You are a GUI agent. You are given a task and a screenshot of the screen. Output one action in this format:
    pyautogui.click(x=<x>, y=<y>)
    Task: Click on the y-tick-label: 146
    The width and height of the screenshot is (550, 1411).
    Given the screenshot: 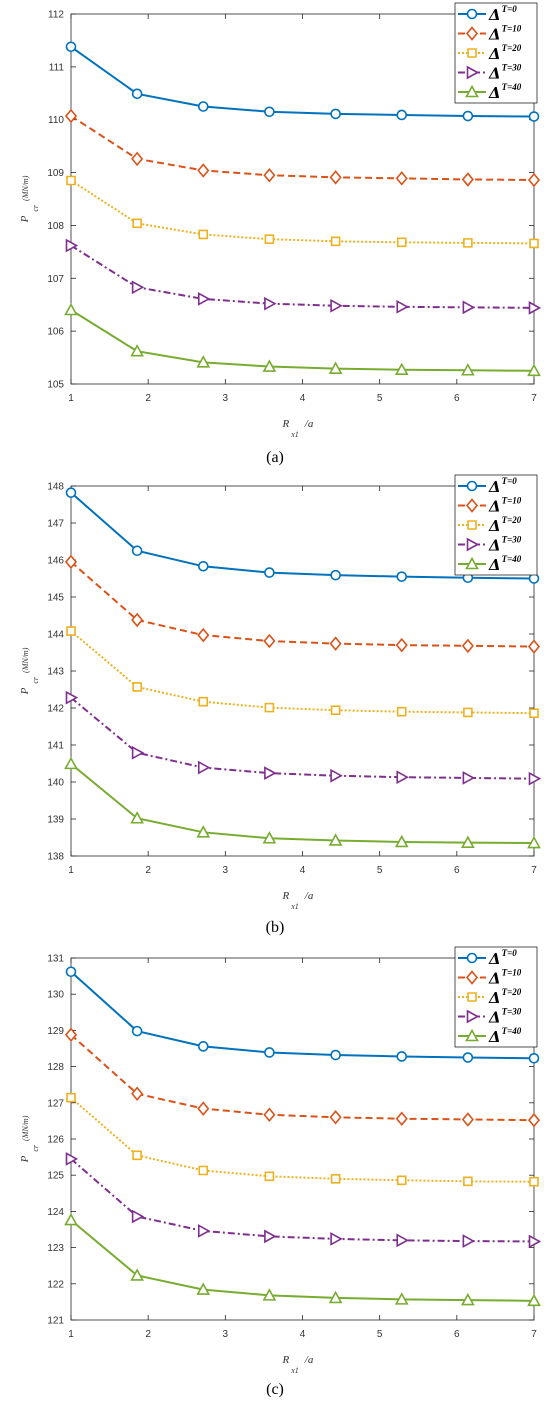 What is the action you would take?
    pyautogui.click(x=55, y=561)
    